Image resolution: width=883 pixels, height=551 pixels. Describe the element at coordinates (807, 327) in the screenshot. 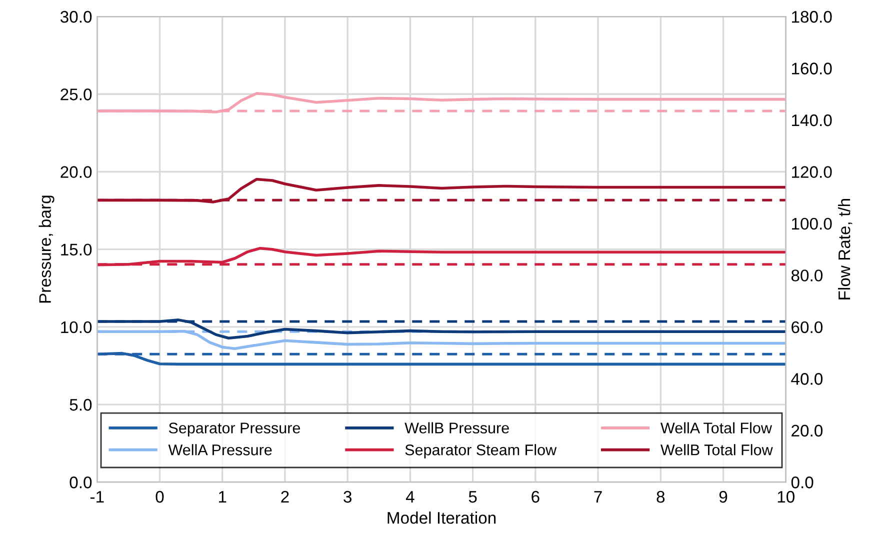

I see `y2-tick-label: 60.0` at that location.